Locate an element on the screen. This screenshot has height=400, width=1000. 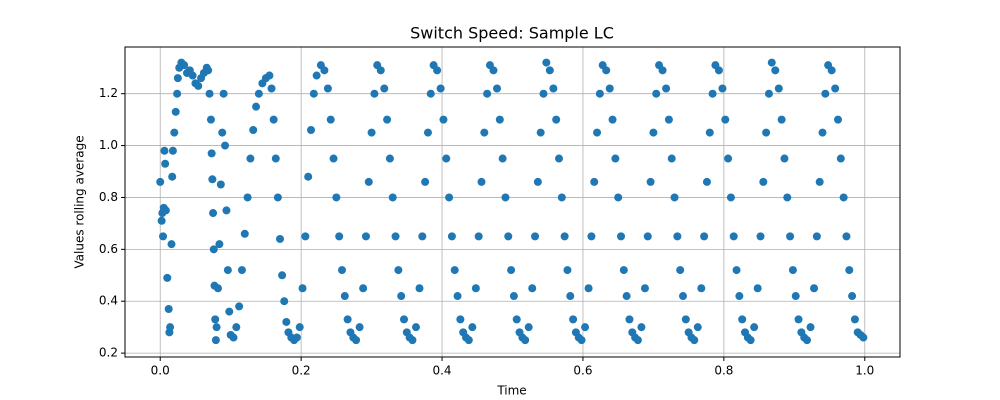
y-tick-label: 0.6 is located at coordinates (108, 249).